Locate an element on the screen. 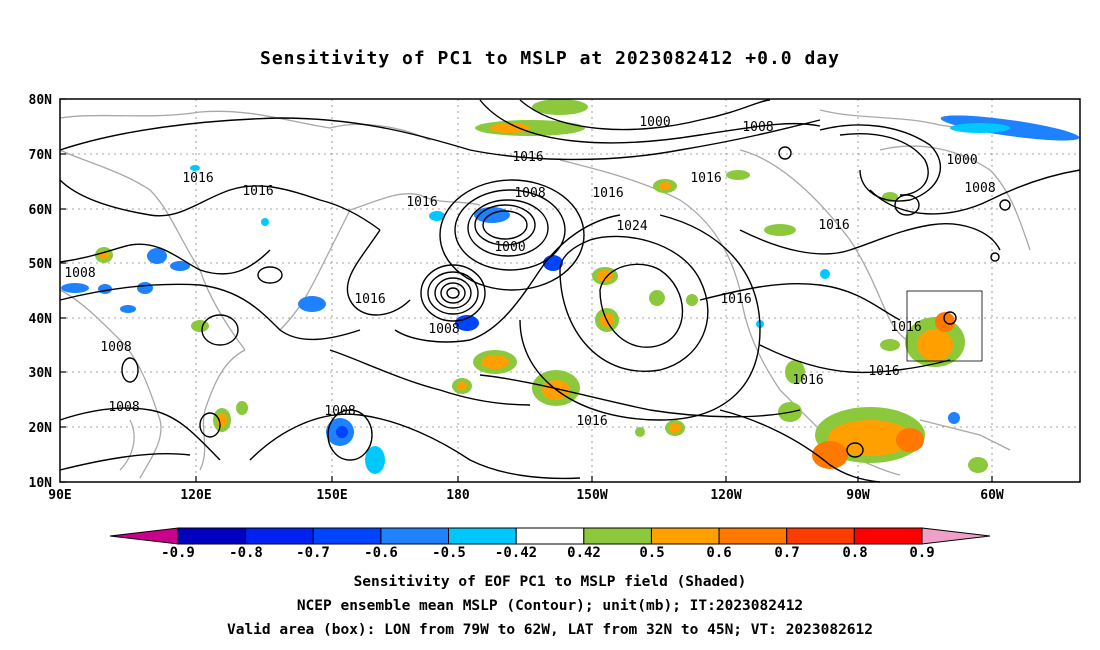 The height and width of the screenshot is (650, 1100). lat-label: 80N is located at coordinates (41, 100).